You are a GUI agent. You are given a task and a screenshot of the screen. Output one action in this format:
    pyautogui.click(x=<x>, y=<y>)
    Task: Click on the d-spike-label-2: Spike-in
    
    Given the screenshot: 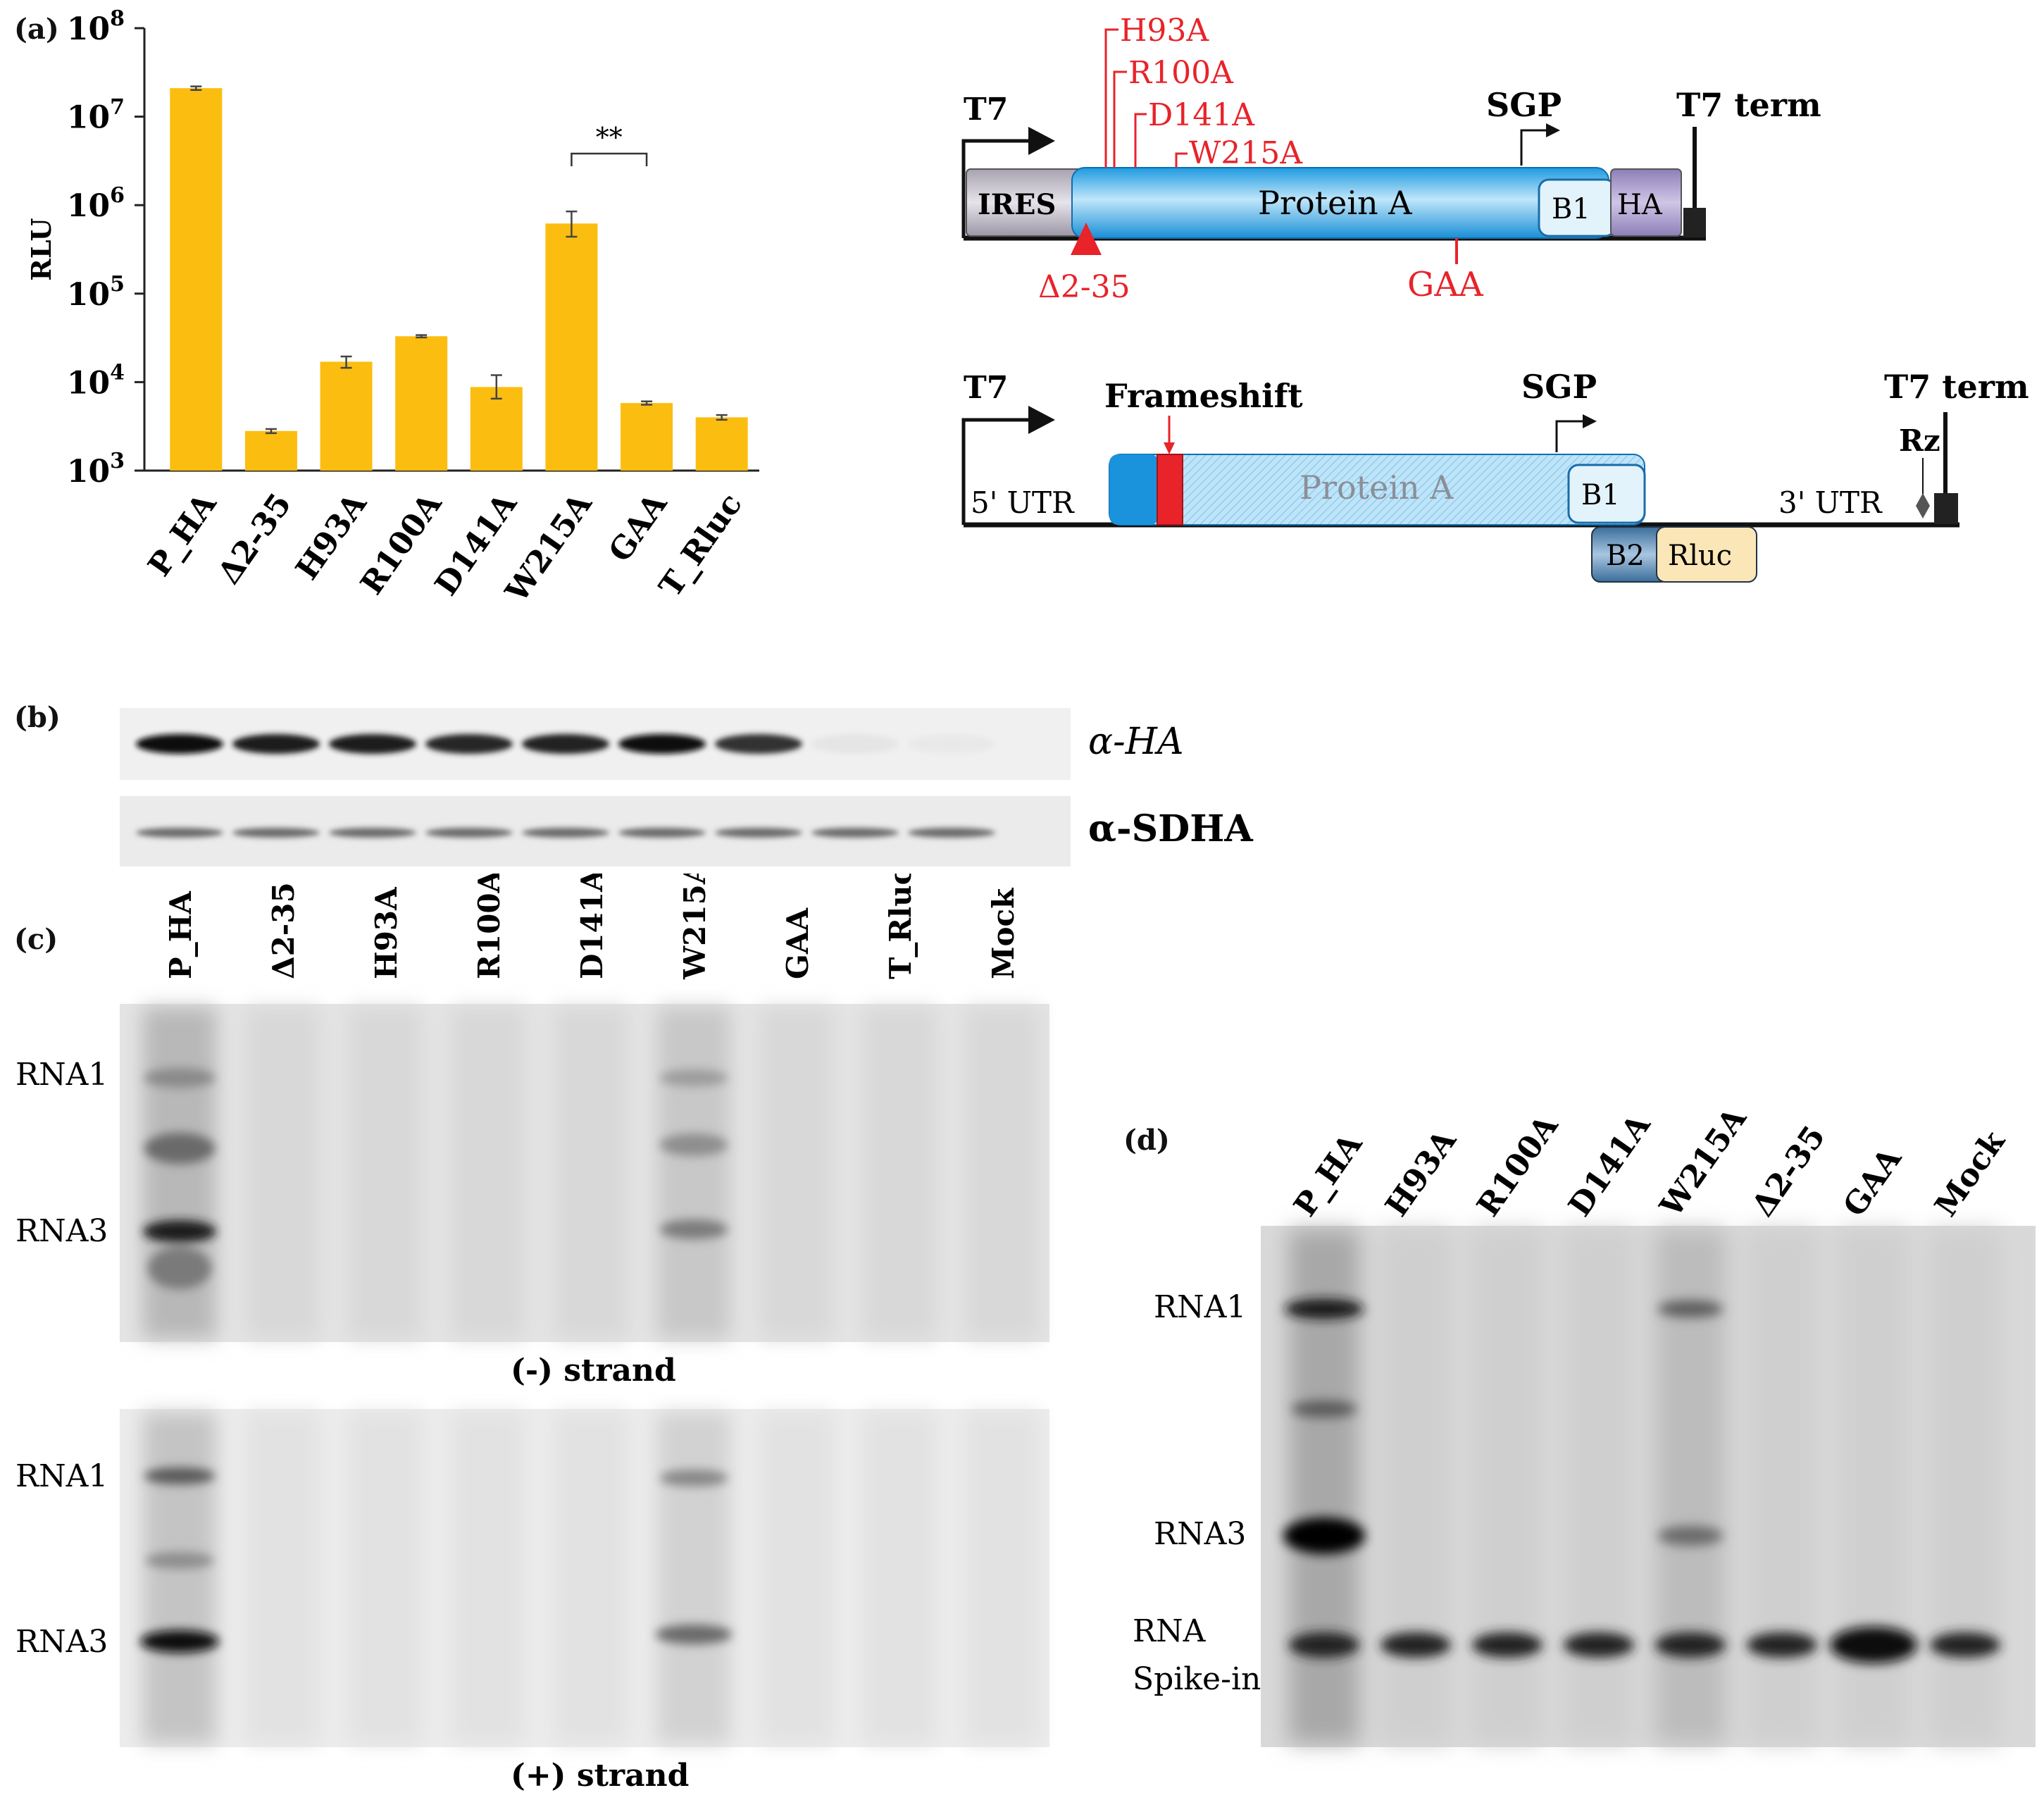 What is the action you would take?
    pyautogui.click(x=1197, y=1679)
    